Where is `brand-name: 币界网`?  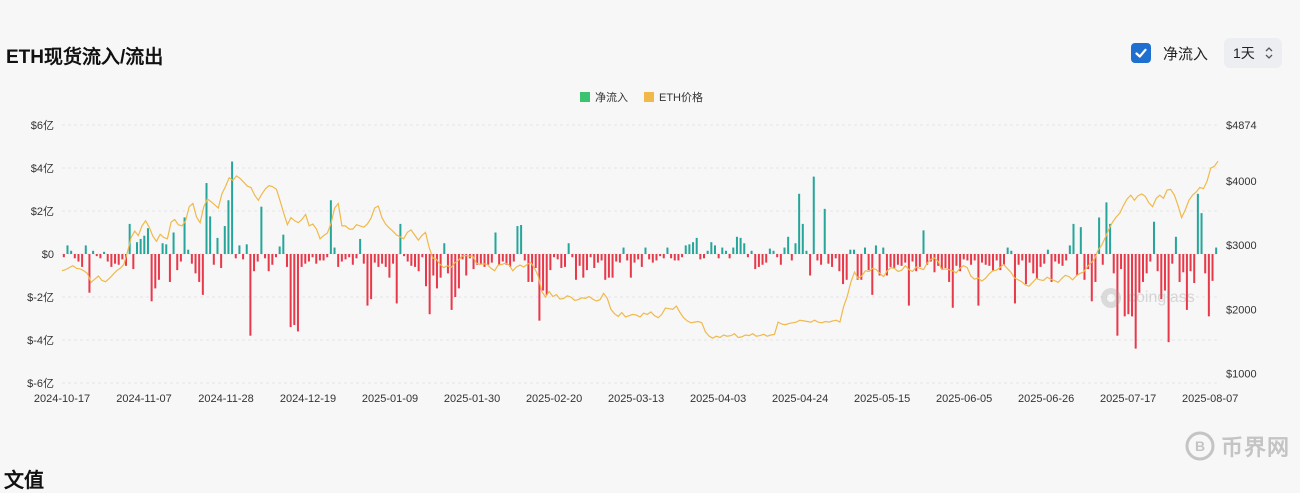
brand-name: 币界网 is located at coordinates (1255, 447).